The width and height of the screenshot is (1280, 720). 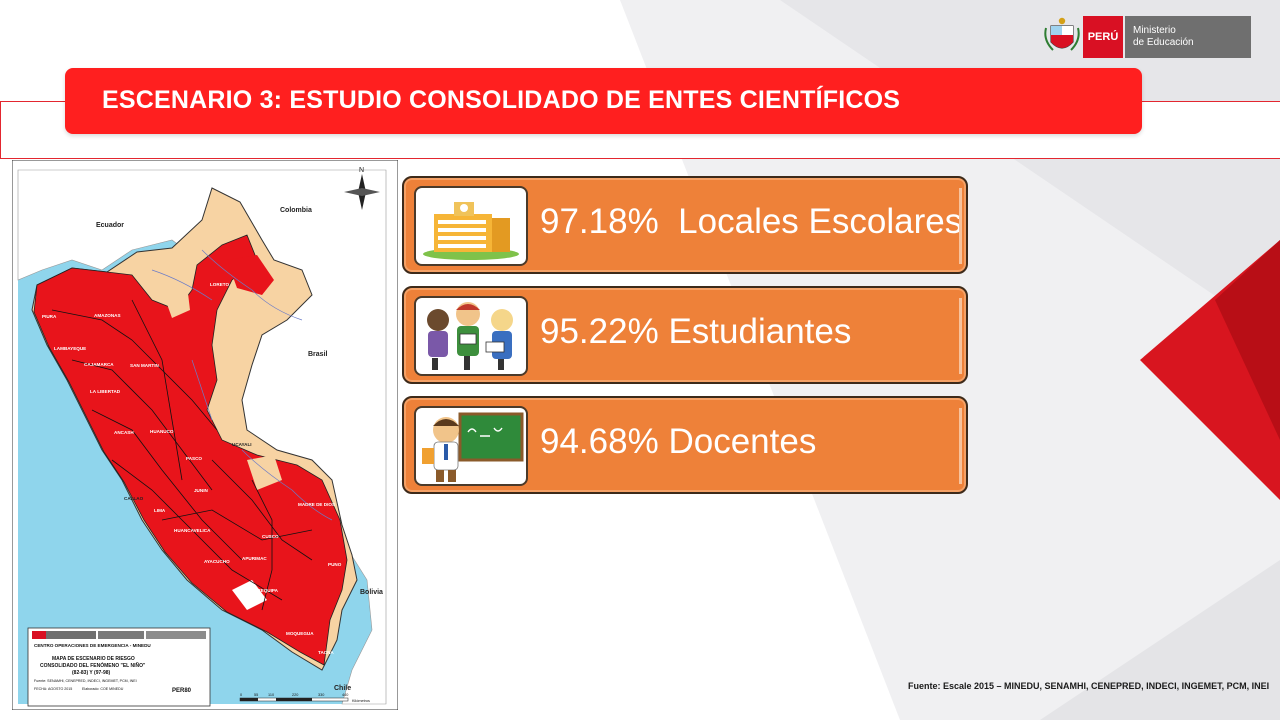 What do you see at coordinates (321, 695) in the screenshot?
I see `svg-text: 330` at bounding box center [321, 695].